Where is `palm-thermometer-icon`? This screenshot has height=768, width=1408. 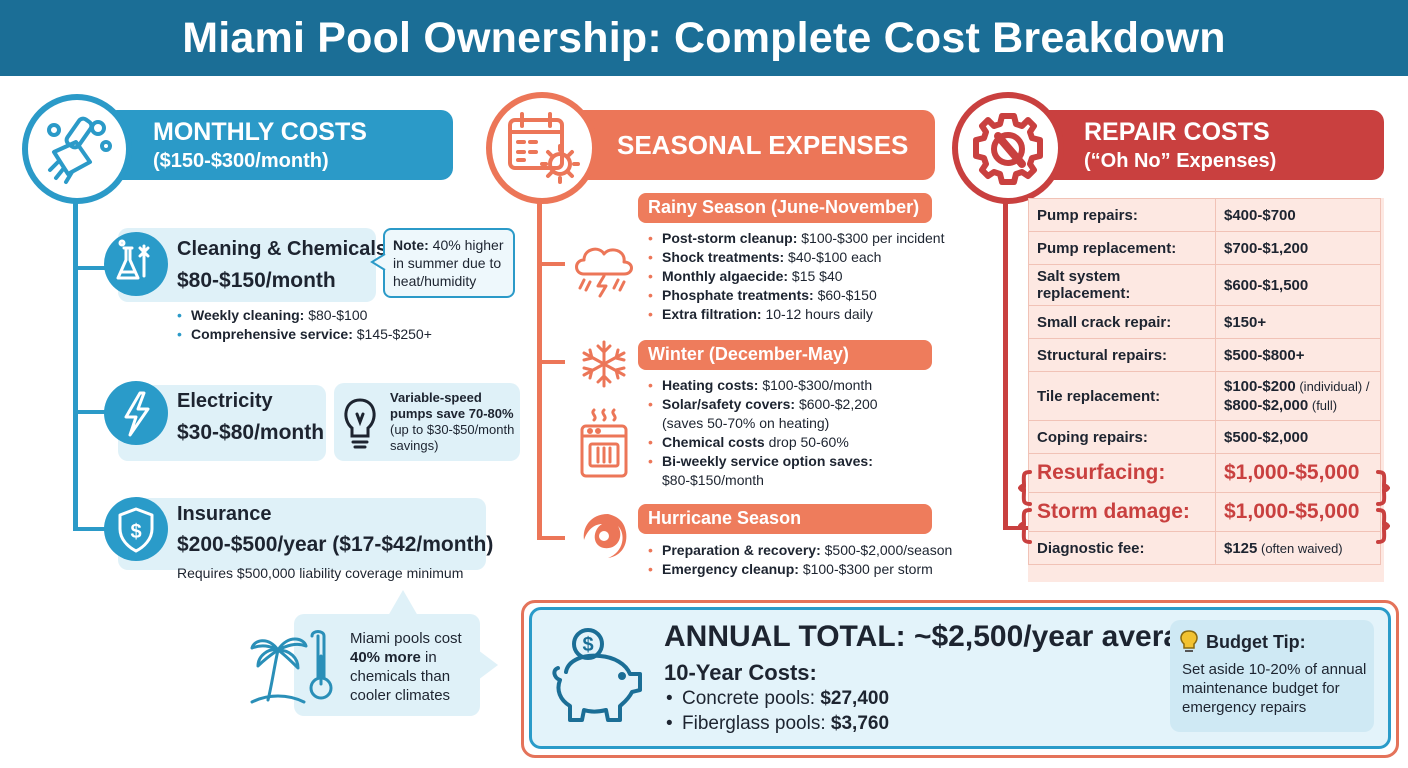 palm-thermometer-icon is located at coordinates (291, 667).